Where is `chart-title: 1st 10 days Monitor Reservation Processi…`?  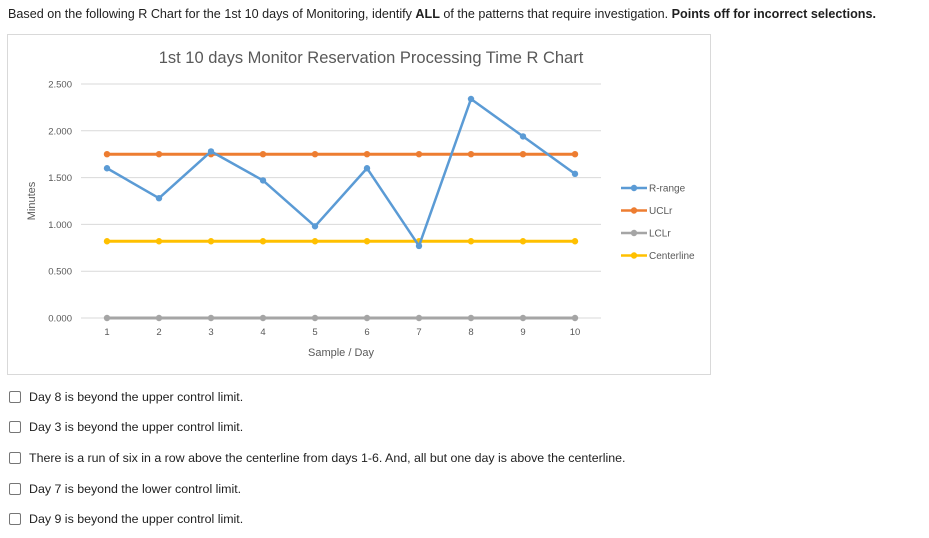
chart-title: 1st 10 days Monitor Reservation Processi… is located at coordinates (371, 58).